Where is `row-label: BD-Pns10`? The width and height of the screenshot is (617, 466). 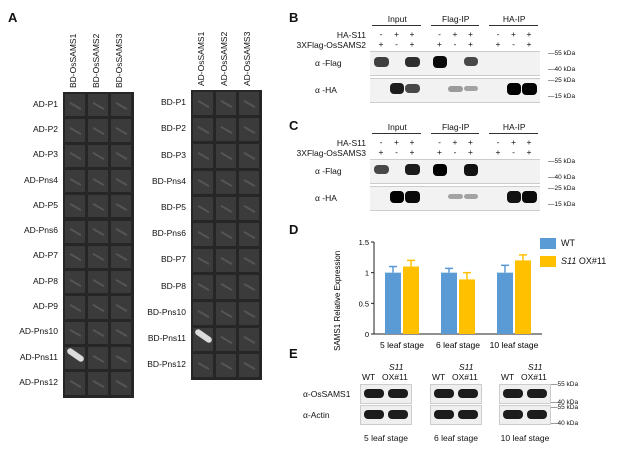 row-label: BD-Pns10 is located at coordinates (166, 311).